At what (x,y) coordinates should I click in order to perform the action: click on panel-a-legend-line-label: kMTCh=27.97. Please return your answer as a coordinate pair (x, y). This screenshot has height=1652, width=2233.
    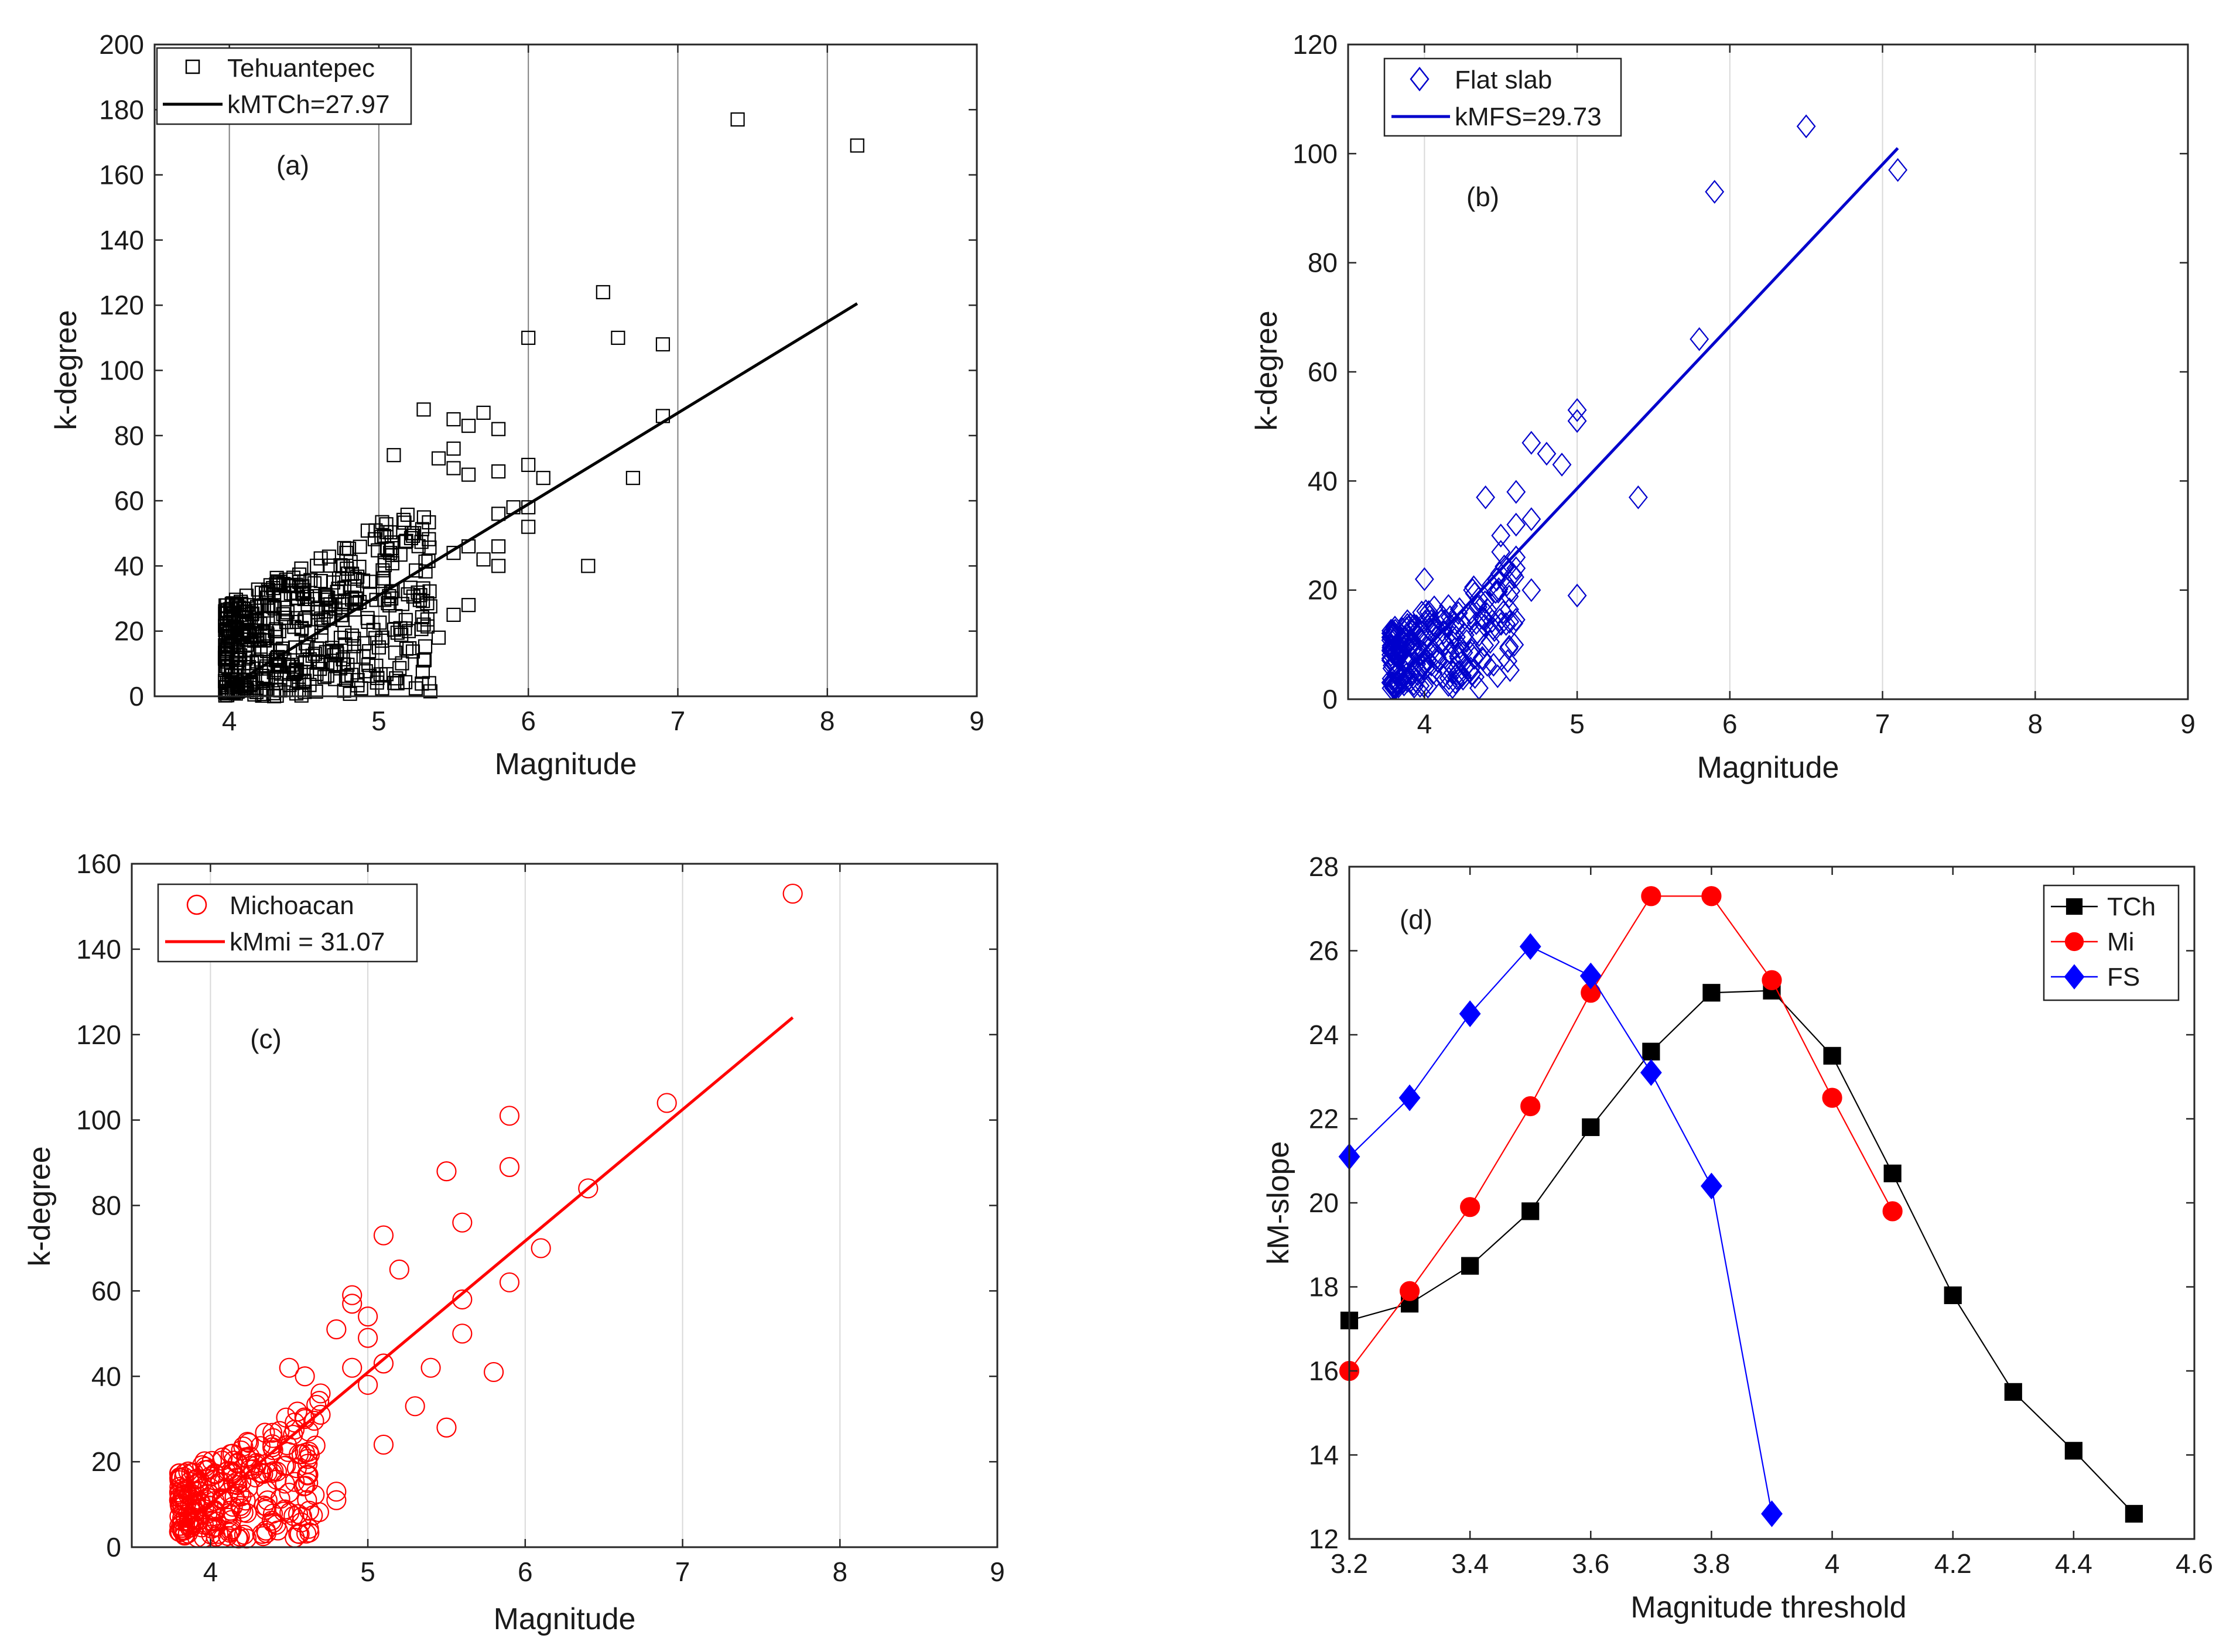
    Looking at the image, I should click on (308, 104).